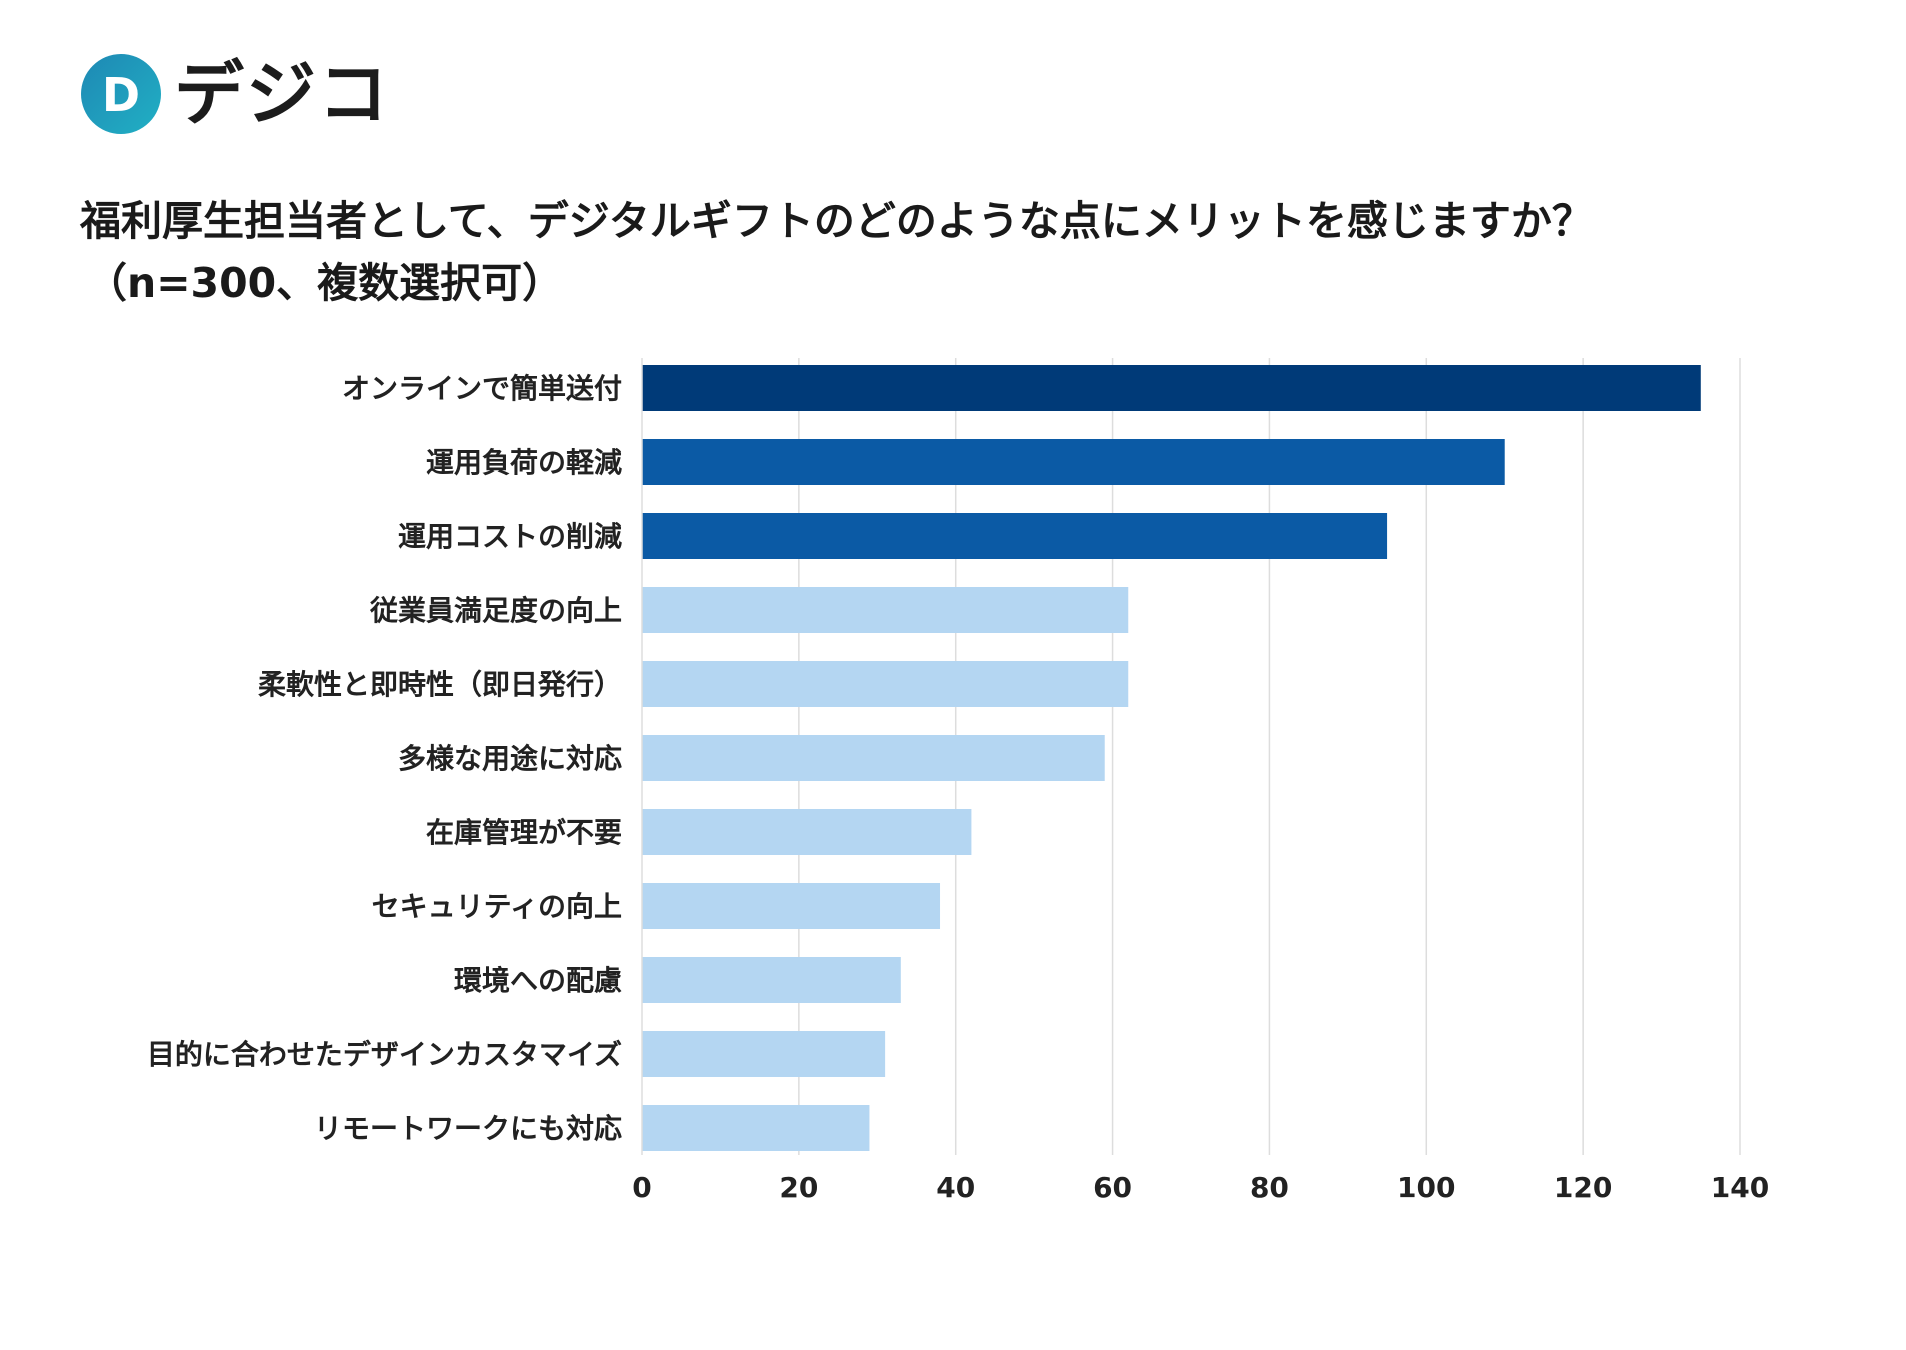 The width and height of the screenshot is (1906, 1350). I want to click on x-tick-label-4: 80, so click(1269, 1187).